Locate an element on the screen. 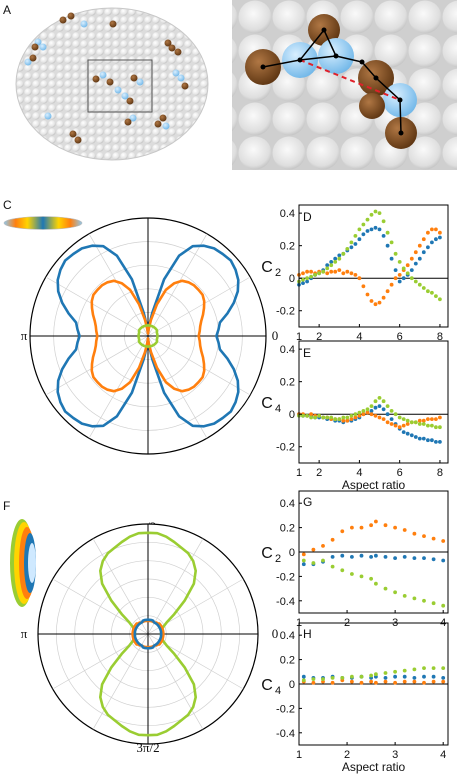 This screenshot has width=457, height=783. y-tick-label: 0.4 is located at coordinates (287, 214).